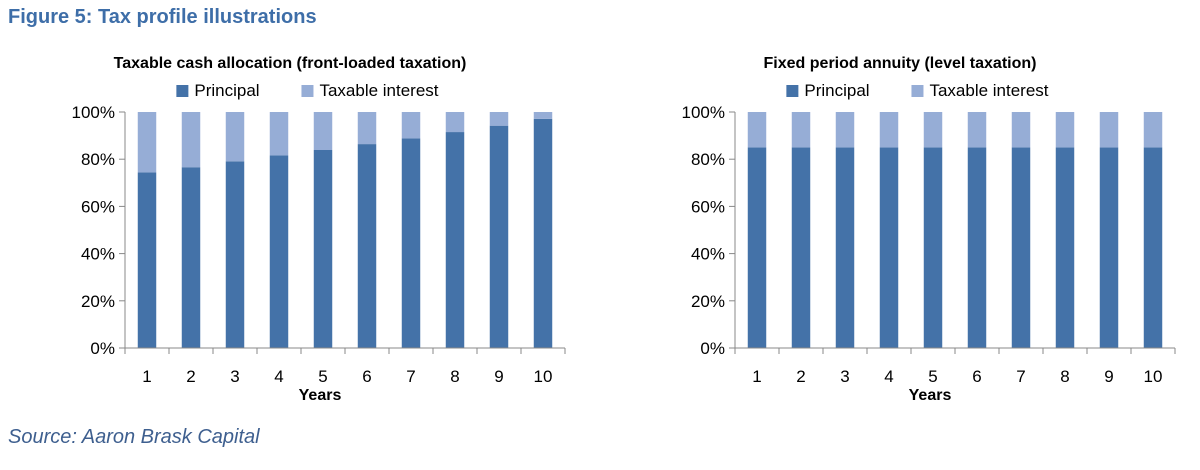 This screenshot has height=470, width=1200. I want to click on source-note: Source: Aaron Brask Capital, so click(134, 437).